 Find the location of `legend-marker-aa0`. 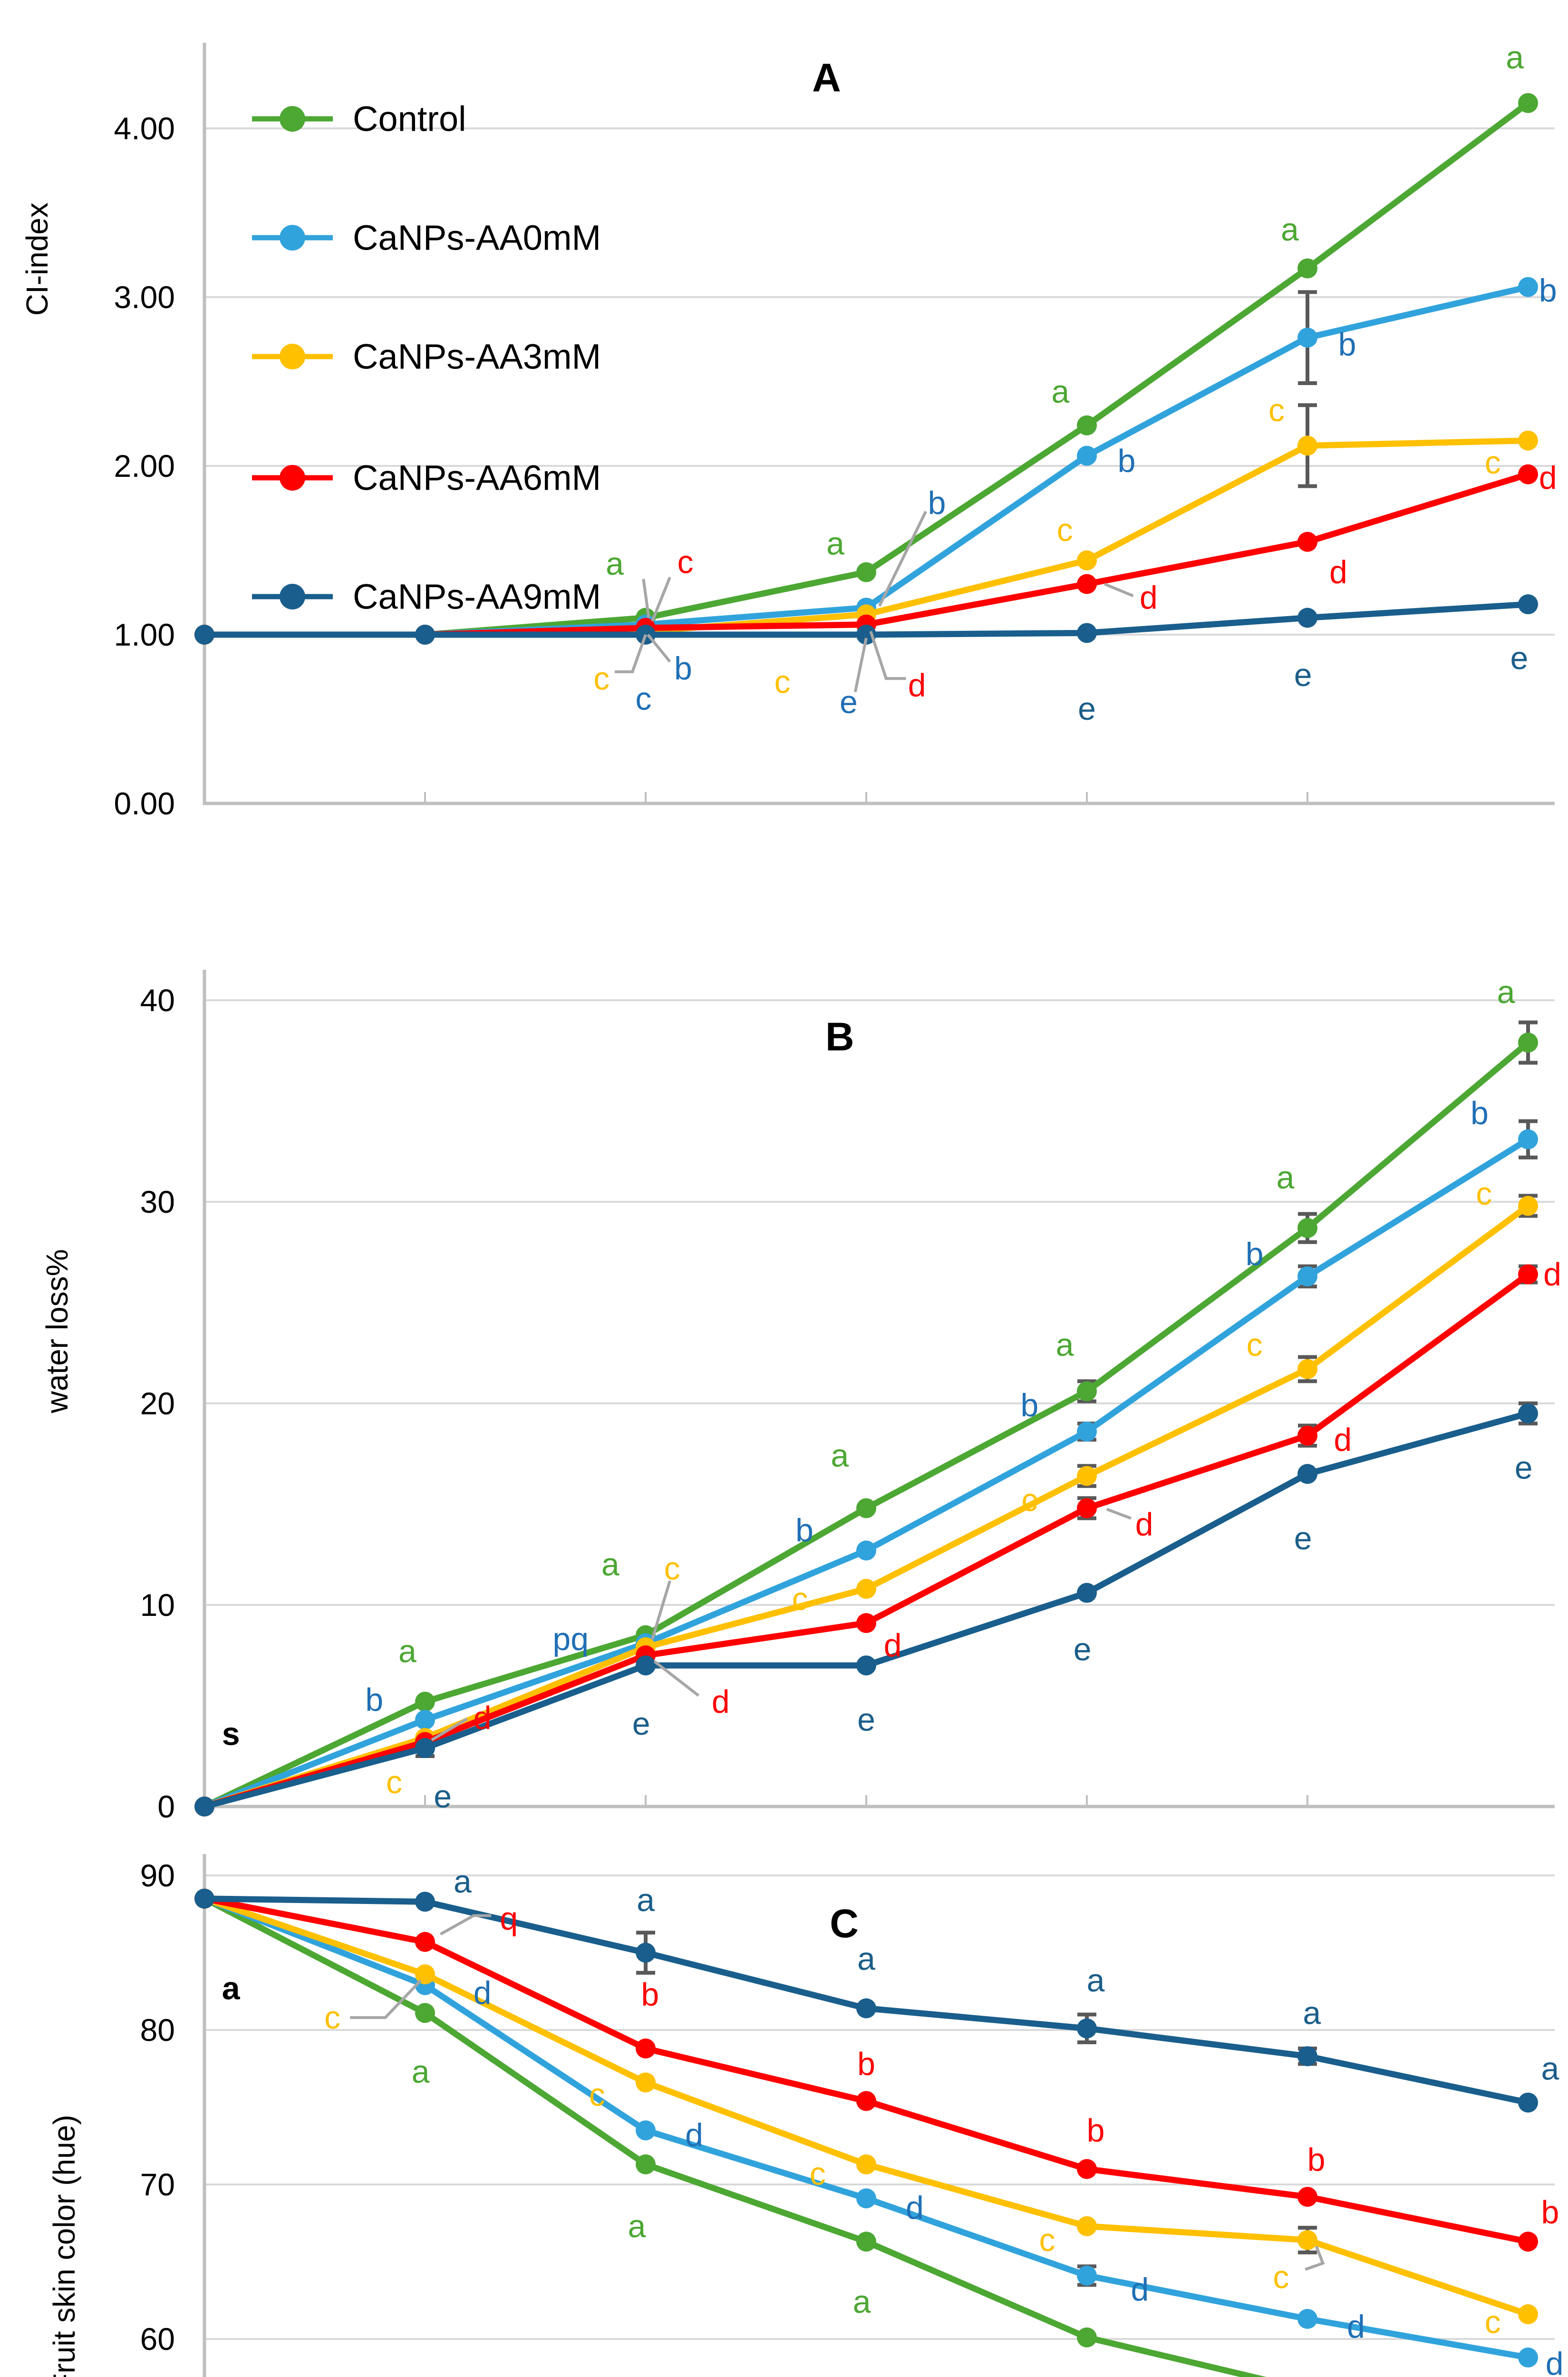

legend-marker-aa0 is located at coordinates (292, 238).